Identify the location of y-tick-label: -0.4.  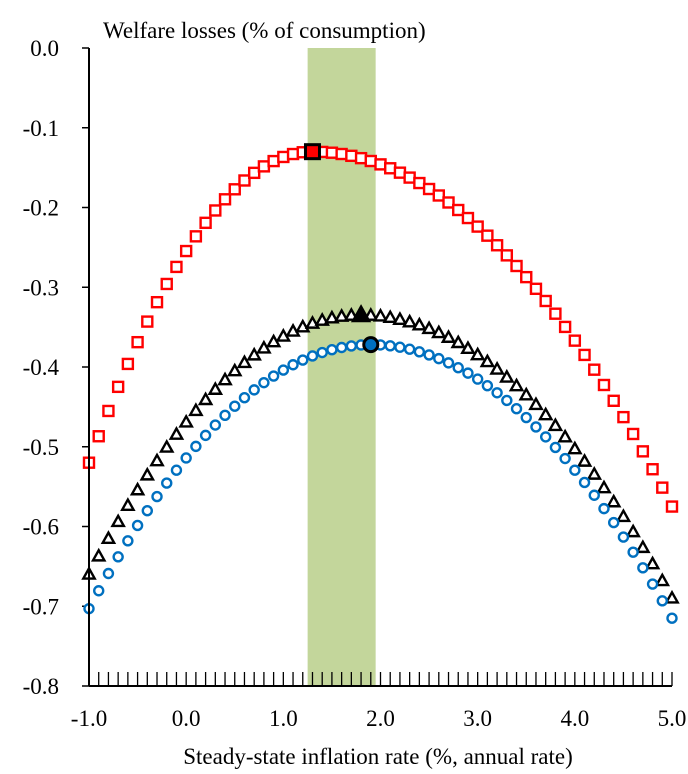
(41, 367).